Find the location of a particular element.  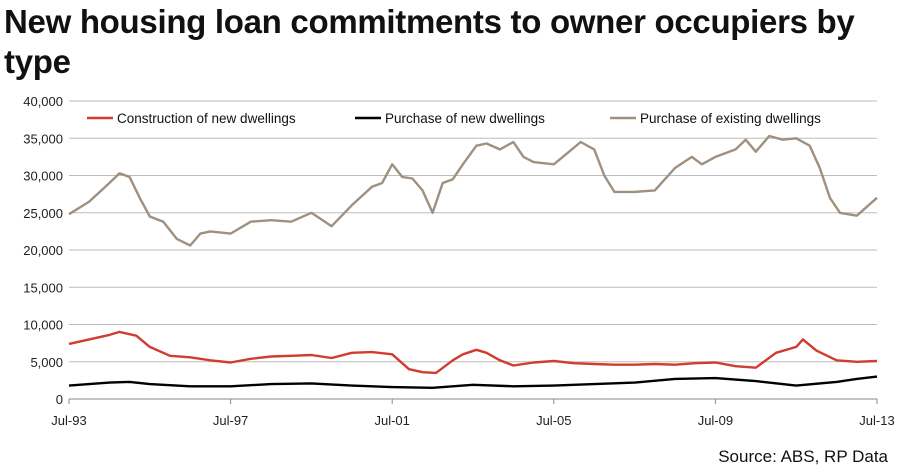

x-tick-label: Jul-13 is located at coordinates (876, 420).